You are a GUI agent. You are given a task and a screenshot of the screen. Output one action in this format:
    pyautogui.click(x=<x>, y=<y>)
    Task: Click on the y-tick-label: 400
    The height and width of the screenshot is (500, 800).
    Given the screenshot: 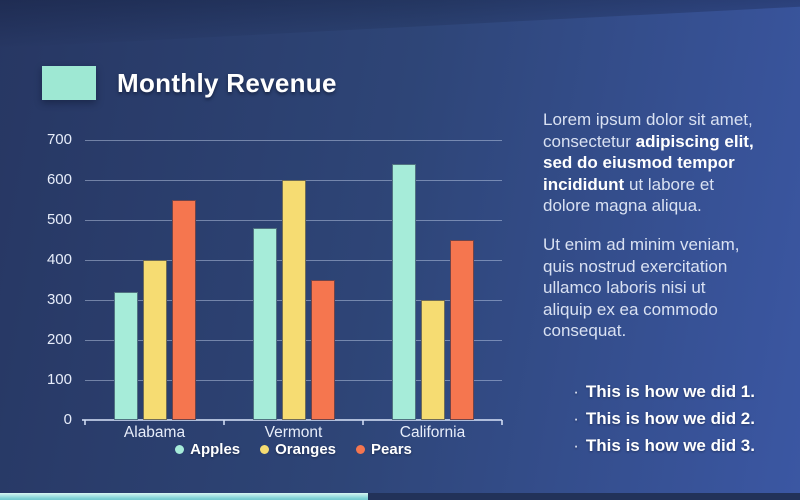 What is the action you would take?
    pyautogui.click(x=59, y=259)
    